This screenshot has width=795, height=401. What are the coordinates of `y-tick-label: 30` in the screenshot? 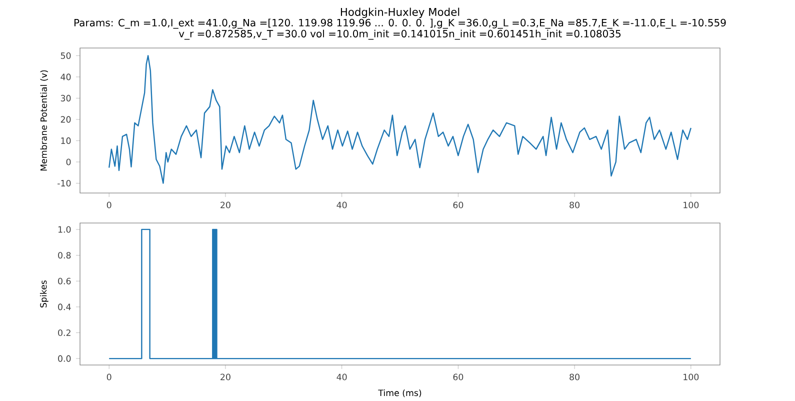 It's located at (65, 98).